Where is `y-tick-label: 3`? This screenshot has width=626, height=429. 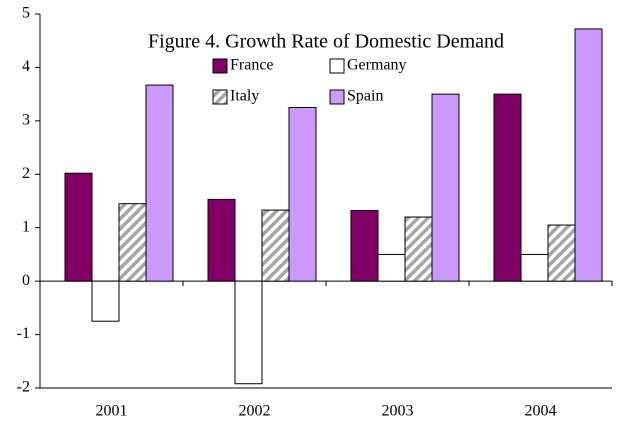 y-tick-label: 3 is located at coordinates (26, 120).